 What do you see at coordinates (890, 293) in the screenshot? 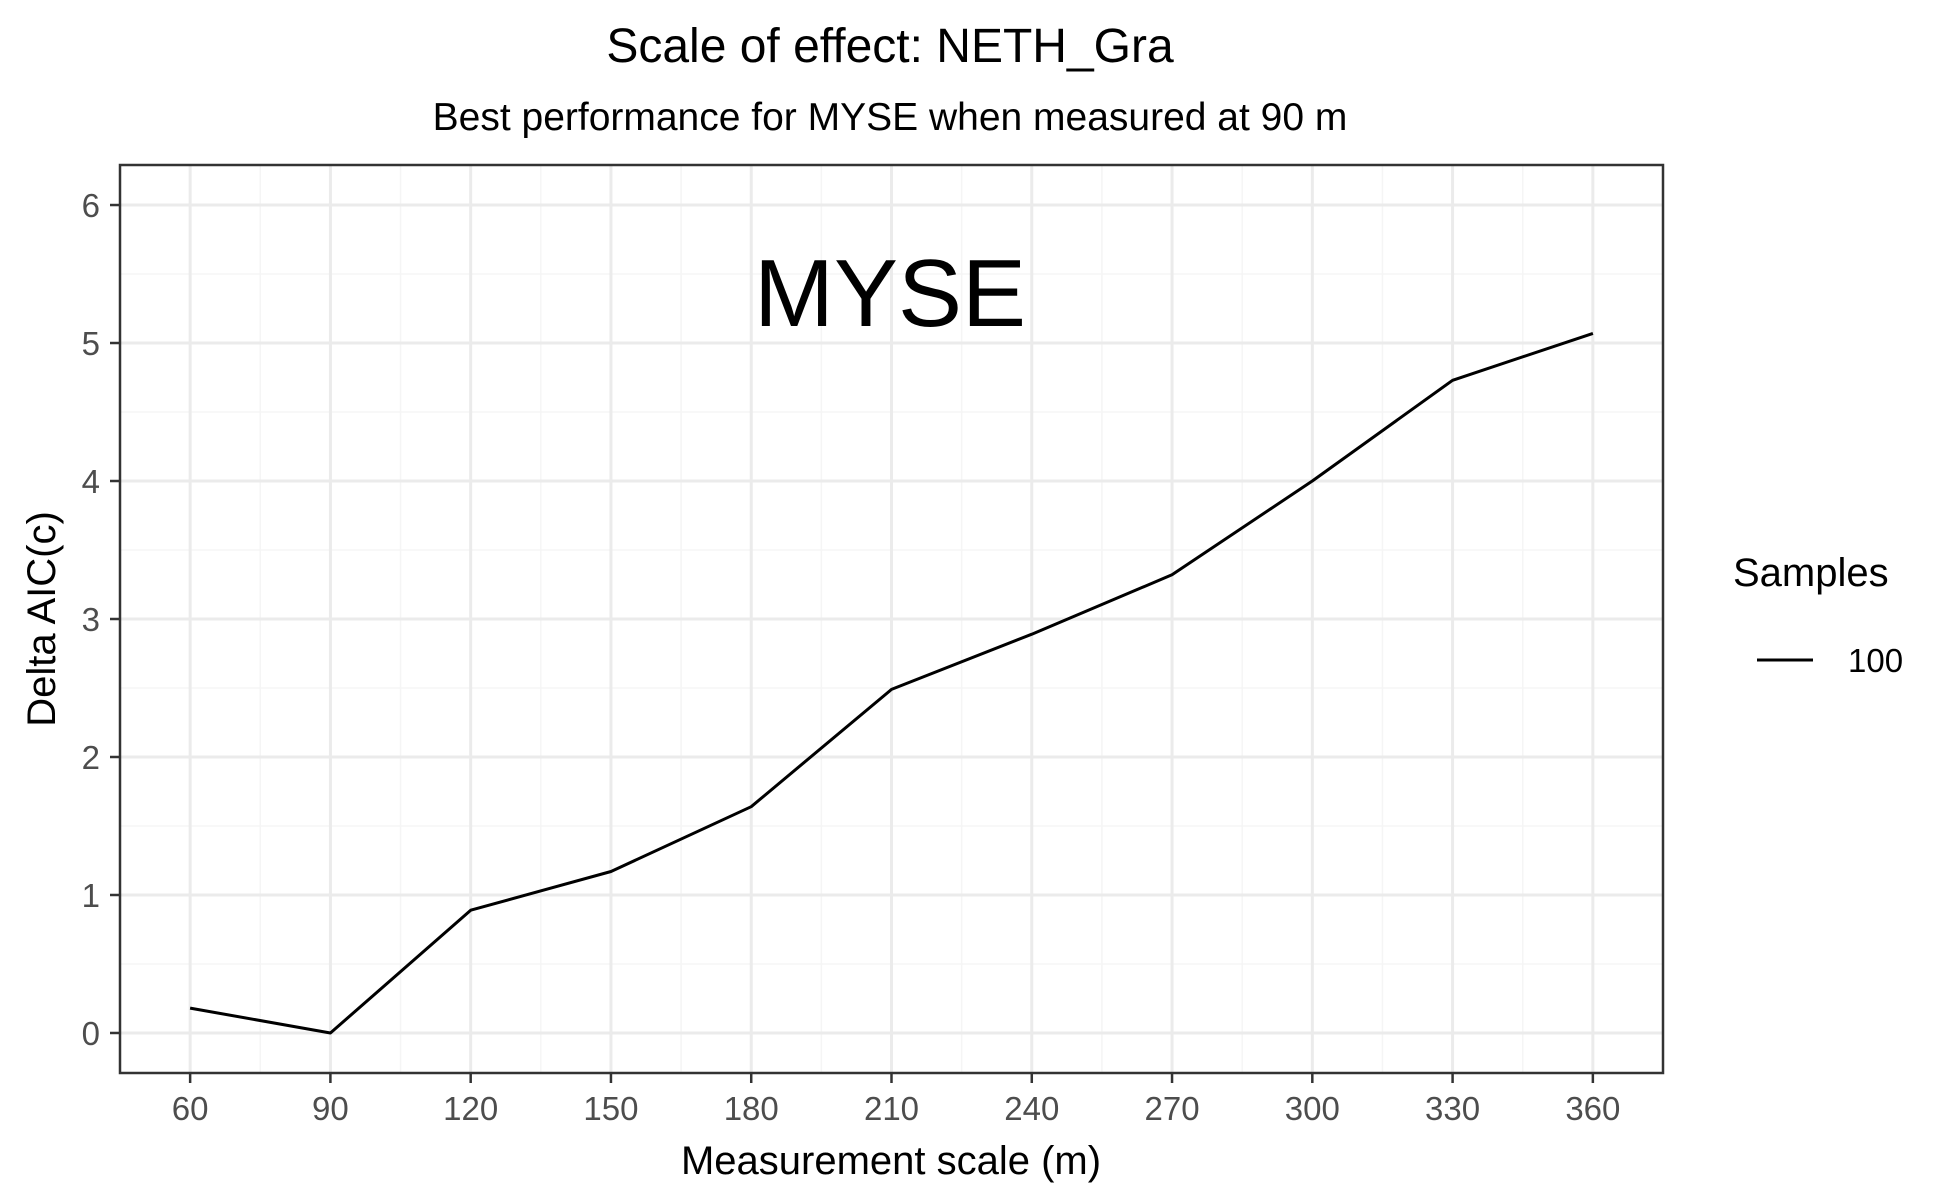
I see `series-annotation: MYSE` at bounding box center [890, 293].